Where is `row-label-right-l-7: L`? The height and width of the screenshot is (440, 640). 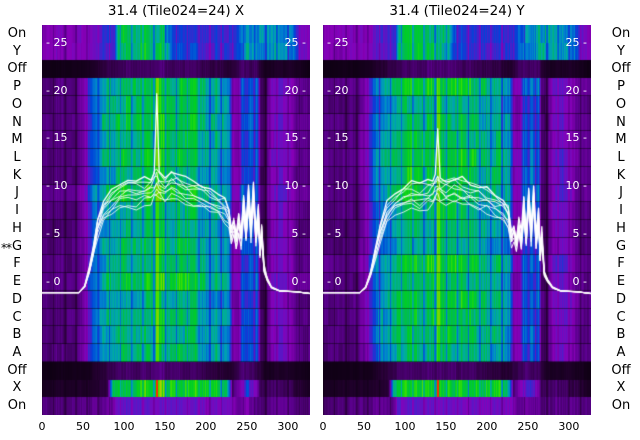 row-label-right-l-7: L is located at coordinates (621, 157).